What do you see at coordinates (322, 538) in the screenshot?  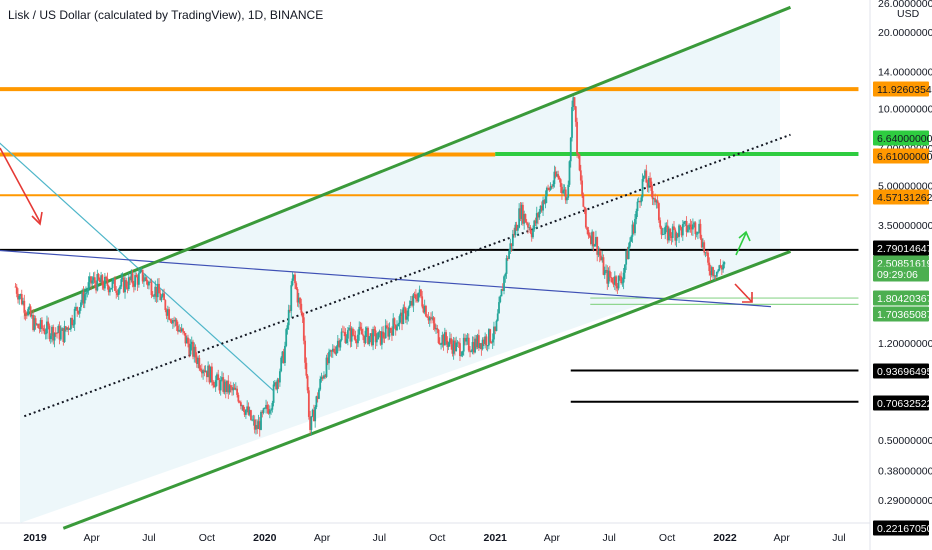 I see `x-tick-label: Apr` at bounding box center [322, 538].